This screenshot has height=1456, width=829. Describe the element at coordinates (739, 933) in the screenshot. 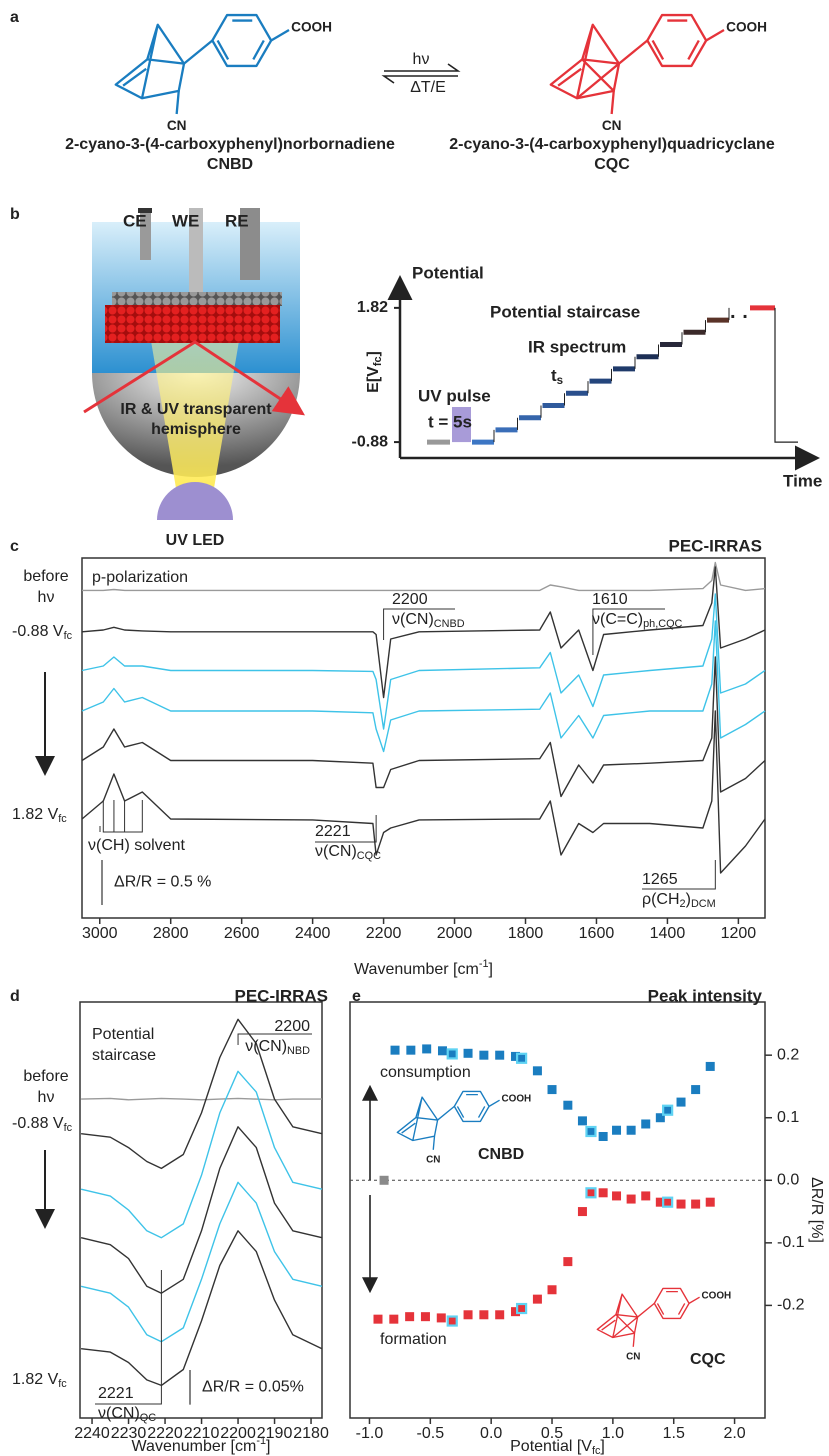

I see `x-tick-label: 1200` at that location.